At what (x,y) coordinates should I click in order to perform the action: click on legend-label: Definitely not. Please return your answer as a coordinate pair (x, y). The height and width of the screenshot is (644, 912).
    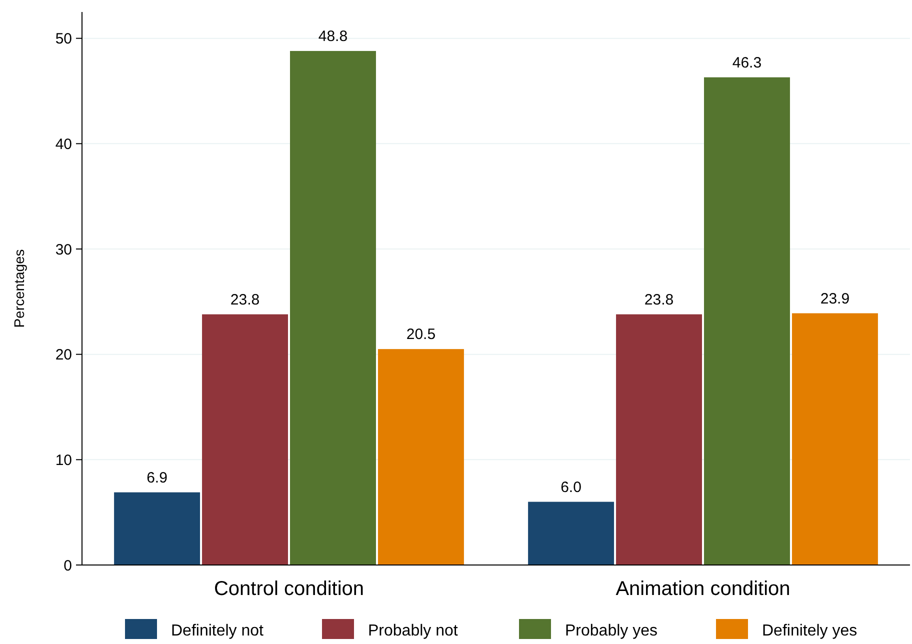
    Looking at the image, I should click on (217, 631).